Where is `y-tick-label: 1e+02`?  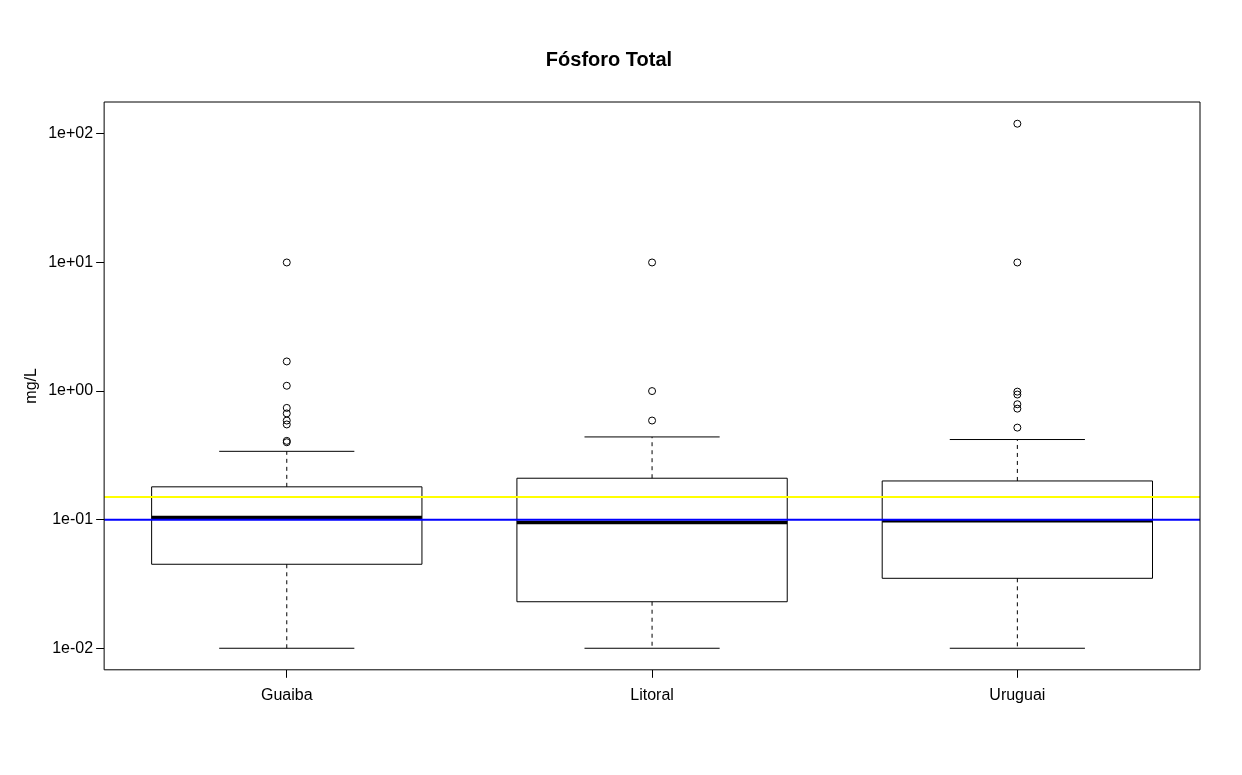 y-tick-label: 1e+02 is located at coordinates (71, 133).